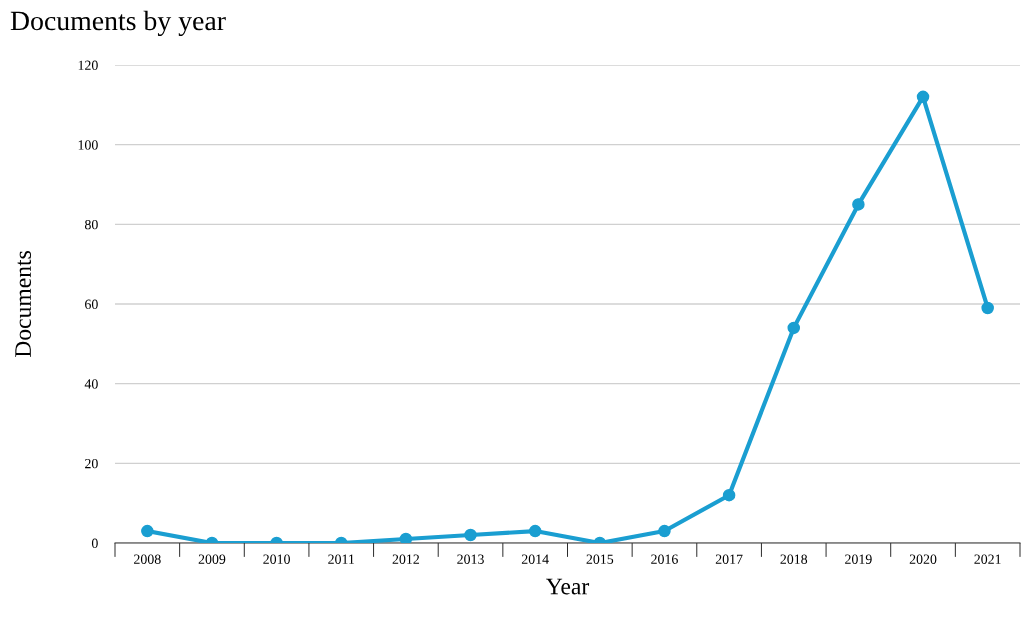 The width and height of the screenshot is (1025, 638). I want to click on y-tick-label: 0, so click(94, 543).